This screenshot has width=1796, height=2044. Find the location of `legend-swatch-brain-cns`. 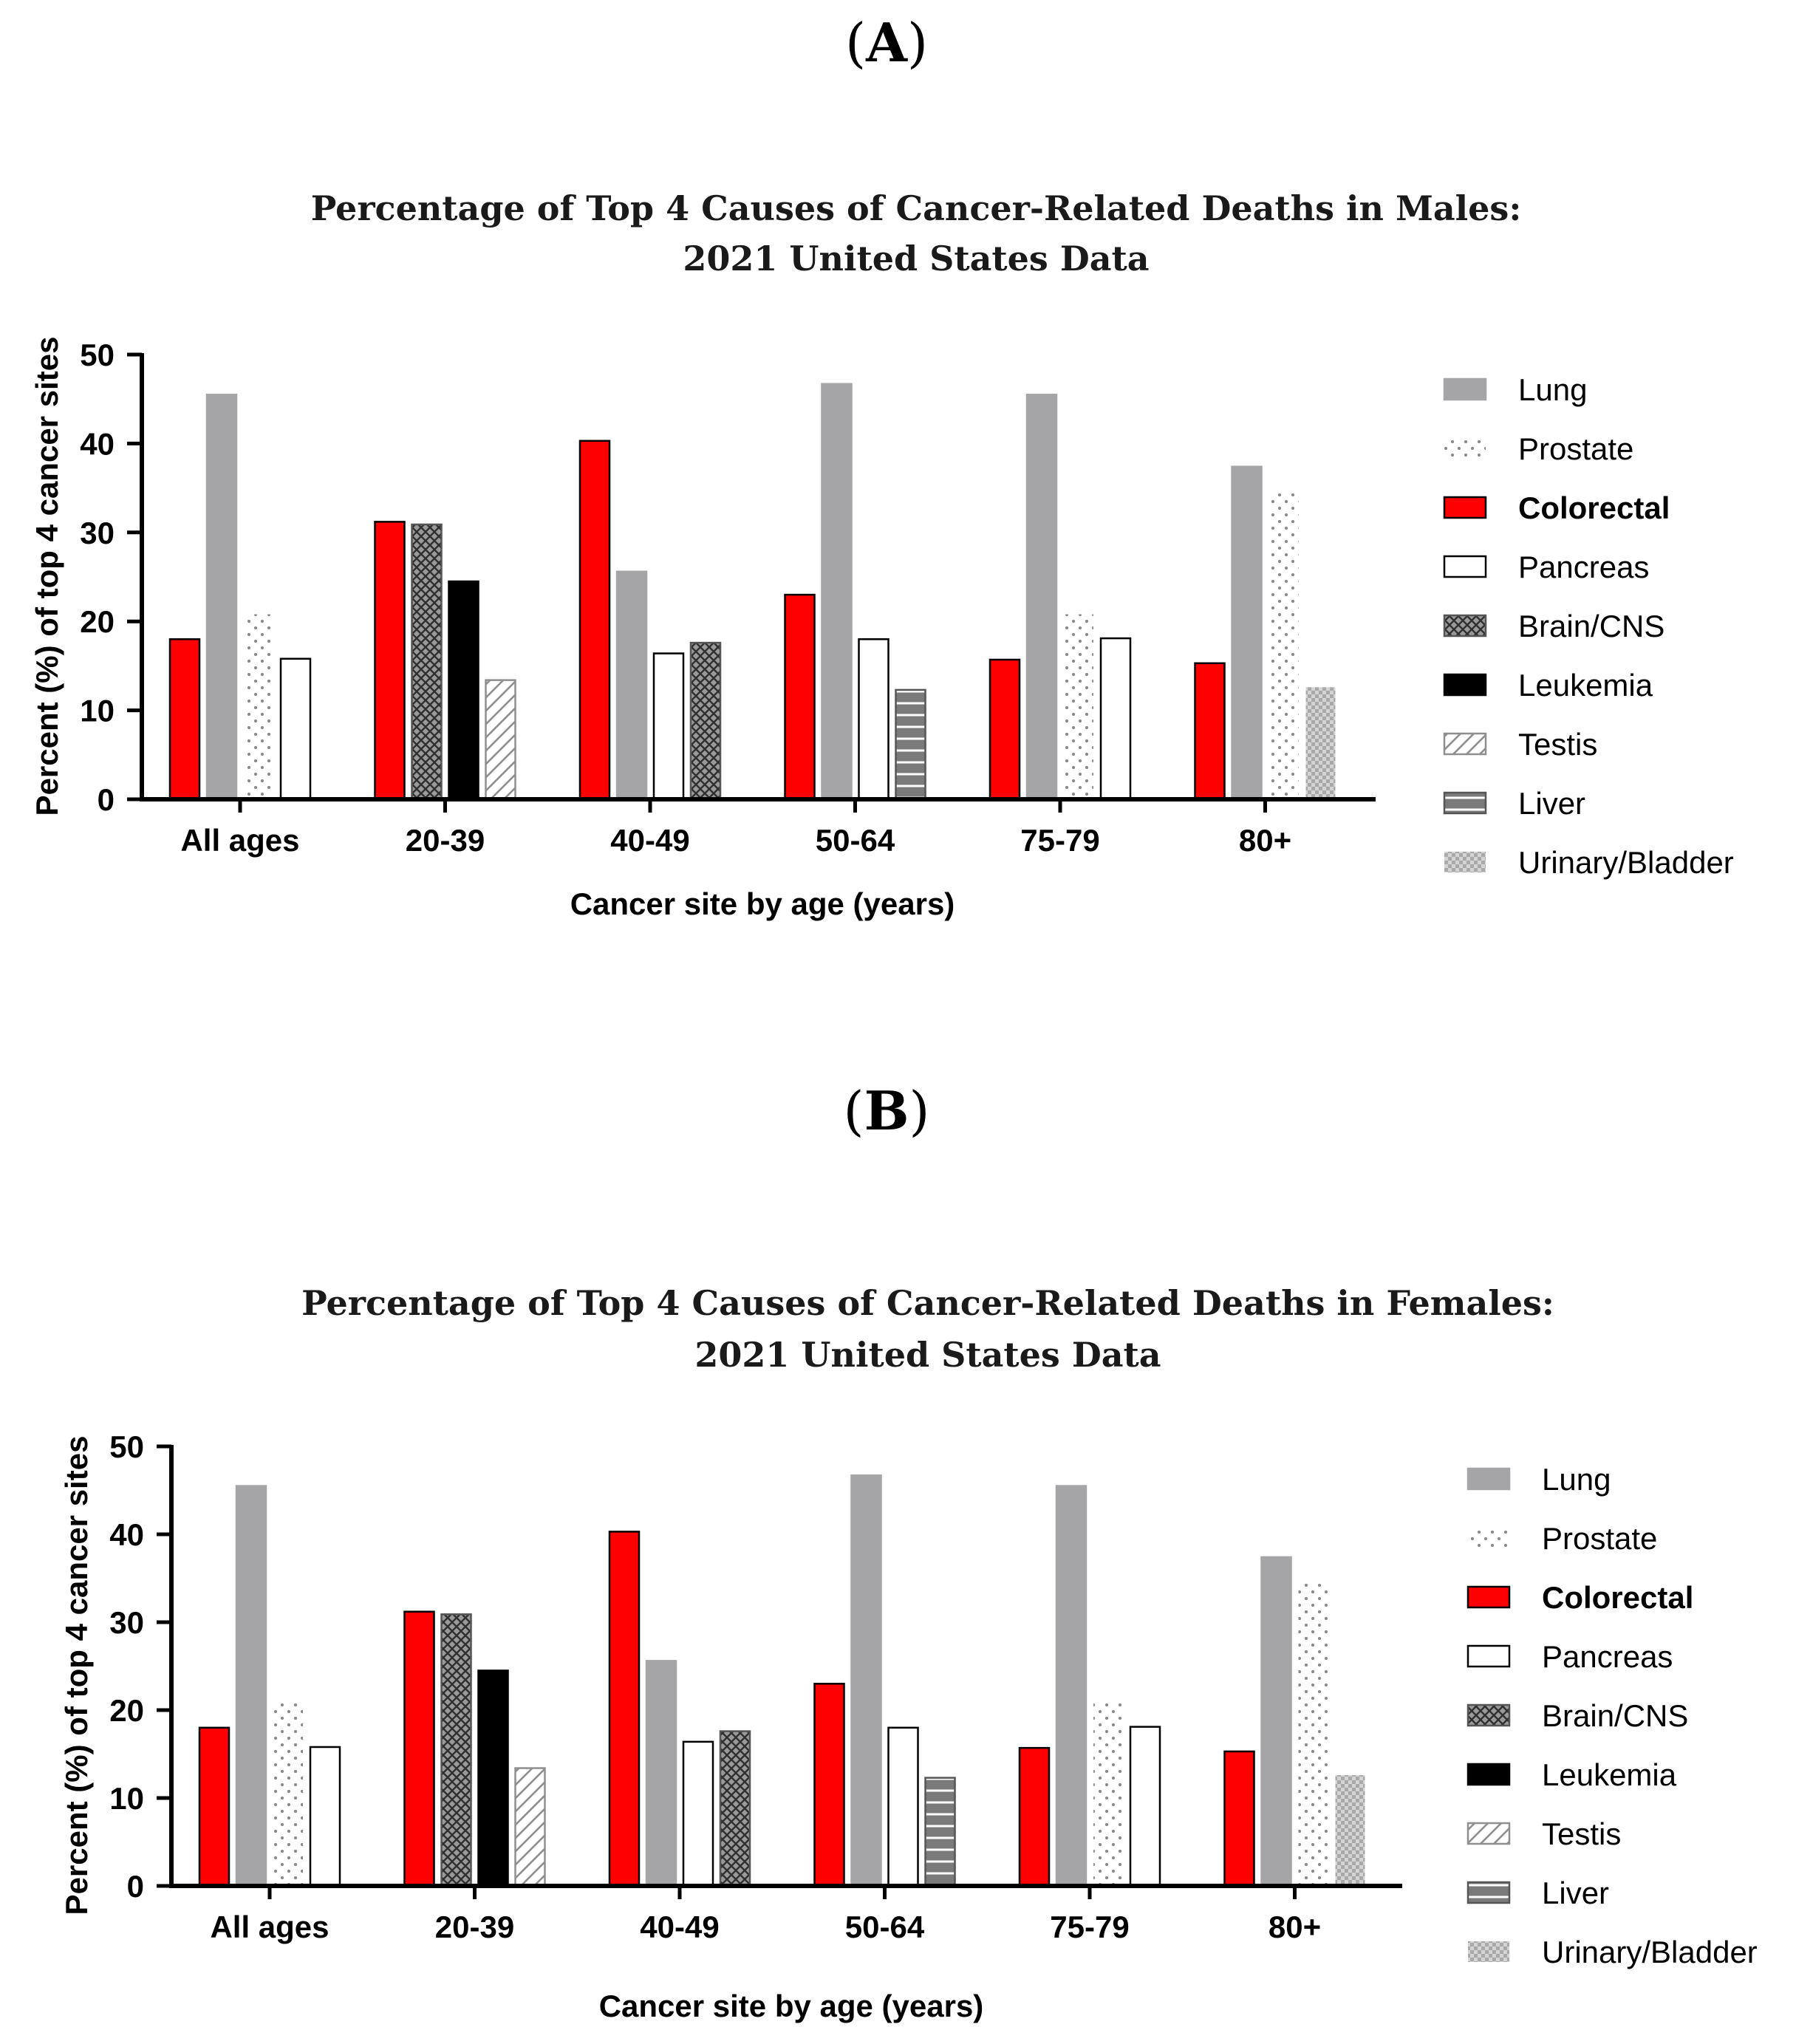

legend-swatch-brain-cns is located at coordinates (1465, 626).